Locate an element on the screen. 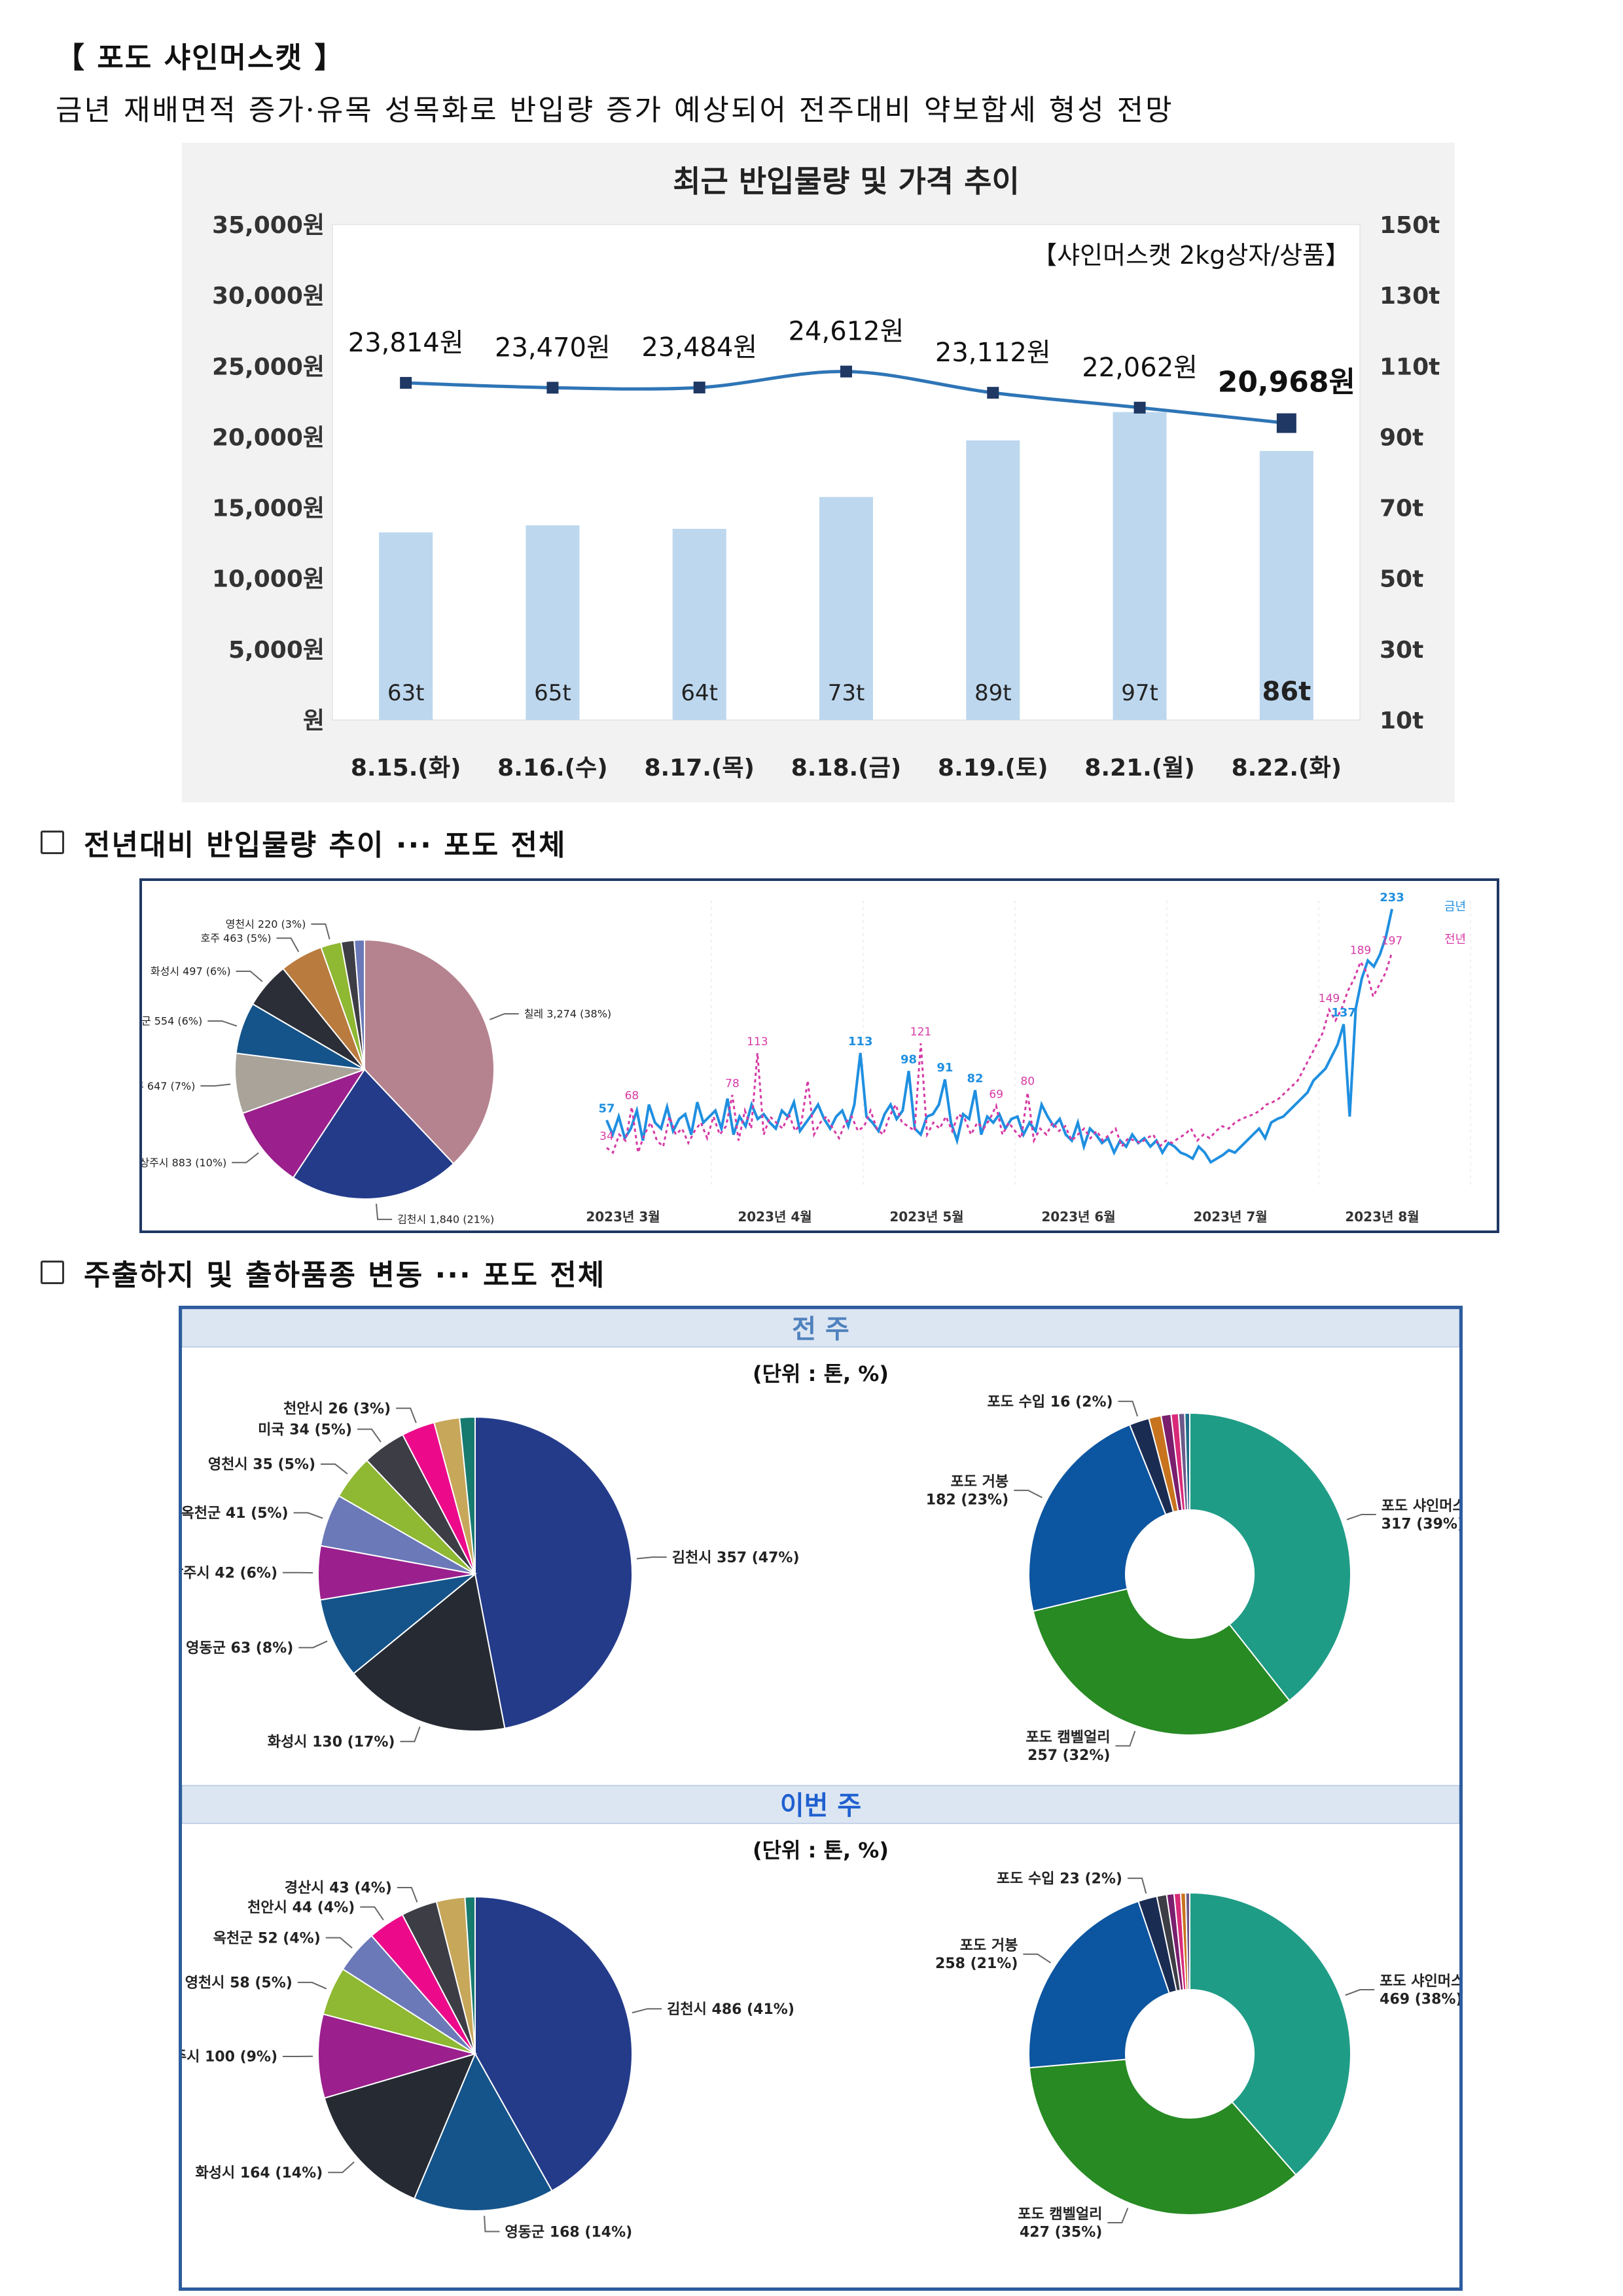  this-year-annotation: 57 is located at coordinates (607, 1109).